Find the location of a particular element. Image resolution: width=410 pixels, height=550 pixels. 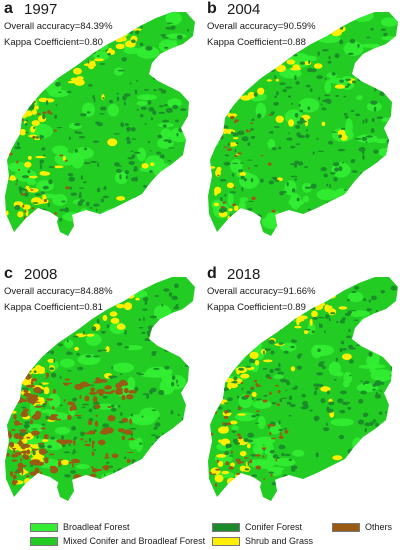

kappa-coefficient: Kappa Coefficient=0.88 is located at coordinates (256, 42).